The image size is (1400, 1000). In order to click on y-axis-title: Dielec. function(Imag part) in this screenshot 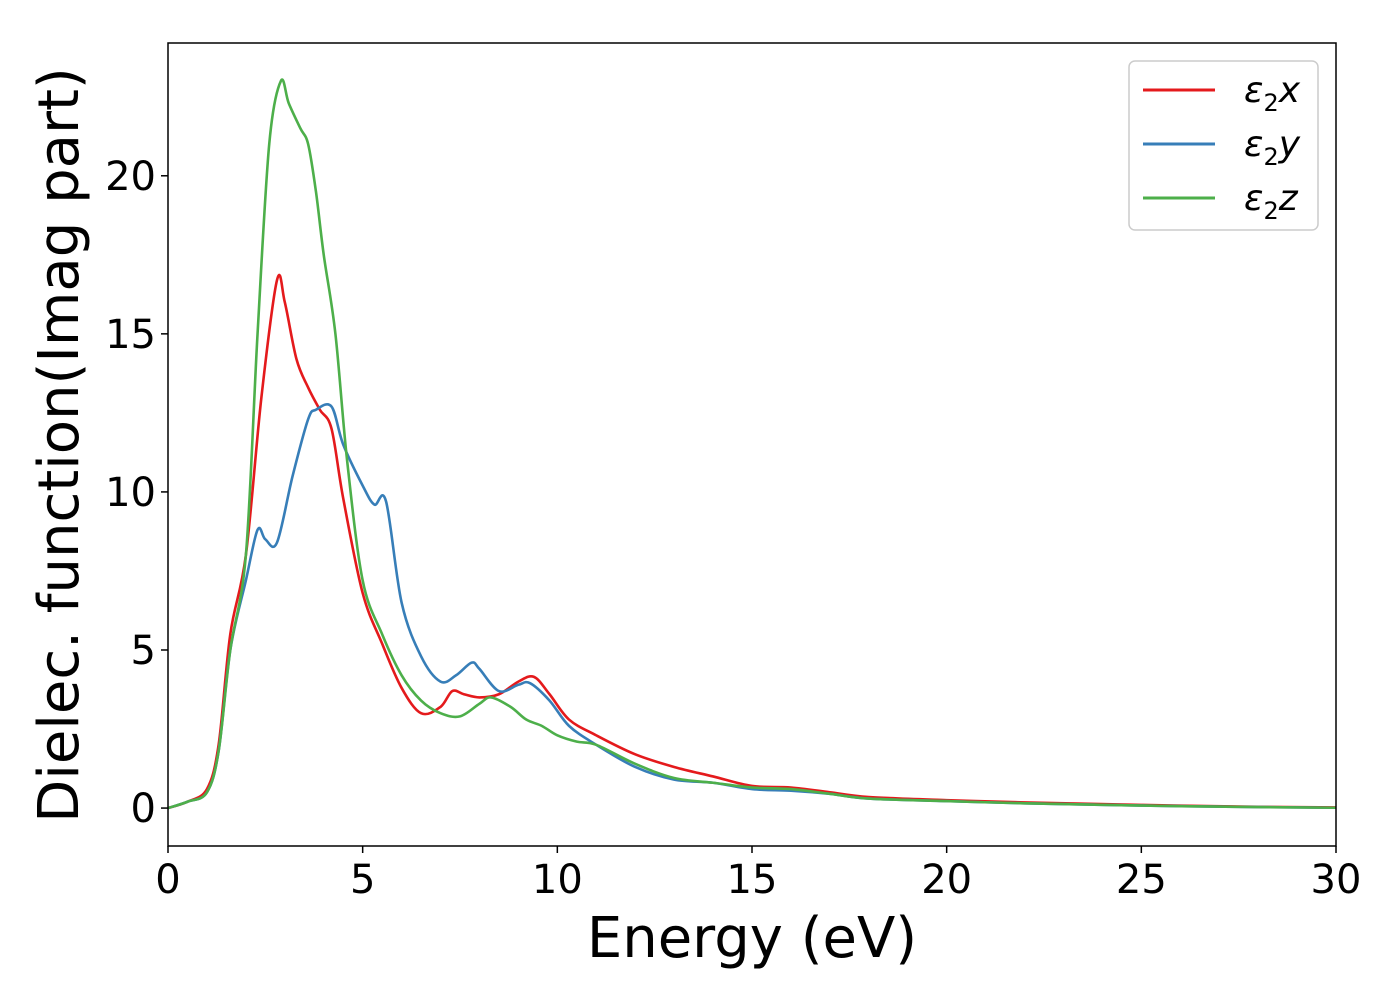, I will do `click(59, 445)`.